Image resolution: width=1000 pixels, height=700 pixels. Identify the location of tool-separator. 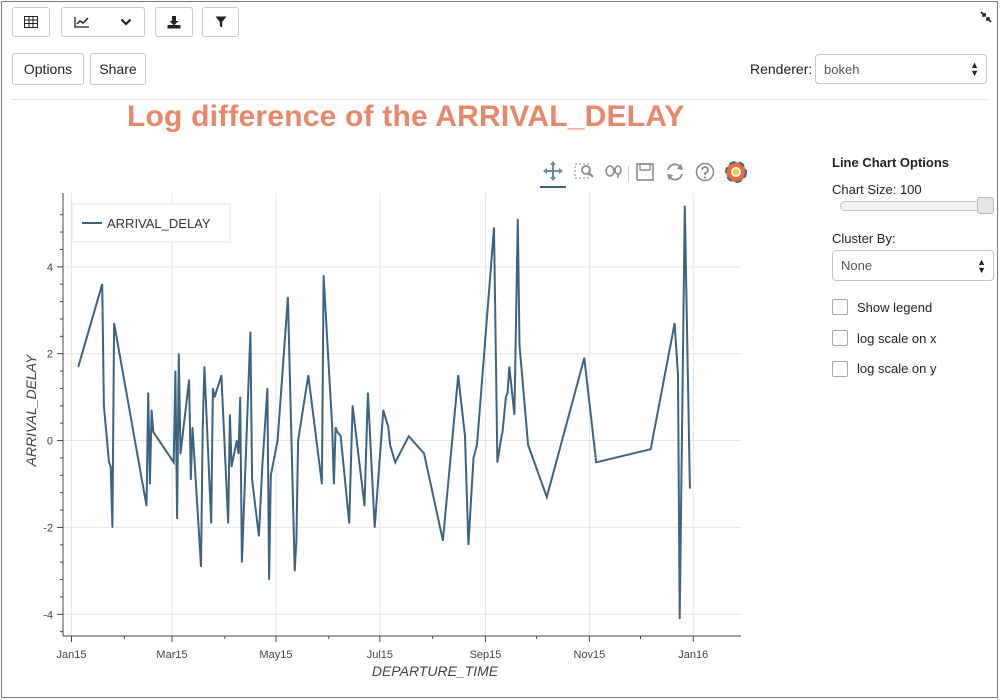
(628, 174).